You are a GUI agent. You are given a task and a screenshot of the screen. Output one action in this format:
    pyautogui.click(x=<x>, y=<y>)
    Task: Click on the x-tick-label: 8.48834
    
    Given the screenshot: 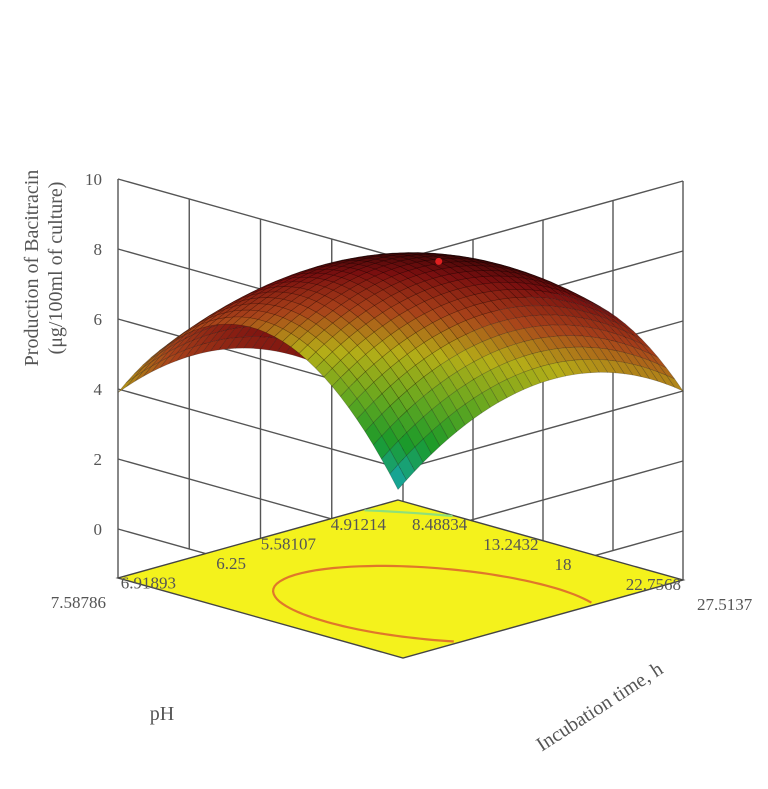 What is the action you would take?
    pyautogui.click(x=440, y=524)
    